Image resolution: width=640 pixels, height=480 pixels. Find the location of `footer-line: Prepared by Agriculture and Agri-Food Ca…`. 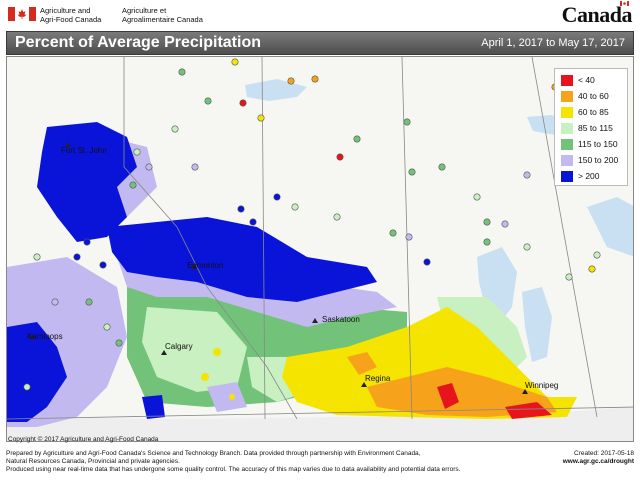

footer-line: Prepared by Agriculture and Agri-Food Ca… is located at coordinates (213, 453).